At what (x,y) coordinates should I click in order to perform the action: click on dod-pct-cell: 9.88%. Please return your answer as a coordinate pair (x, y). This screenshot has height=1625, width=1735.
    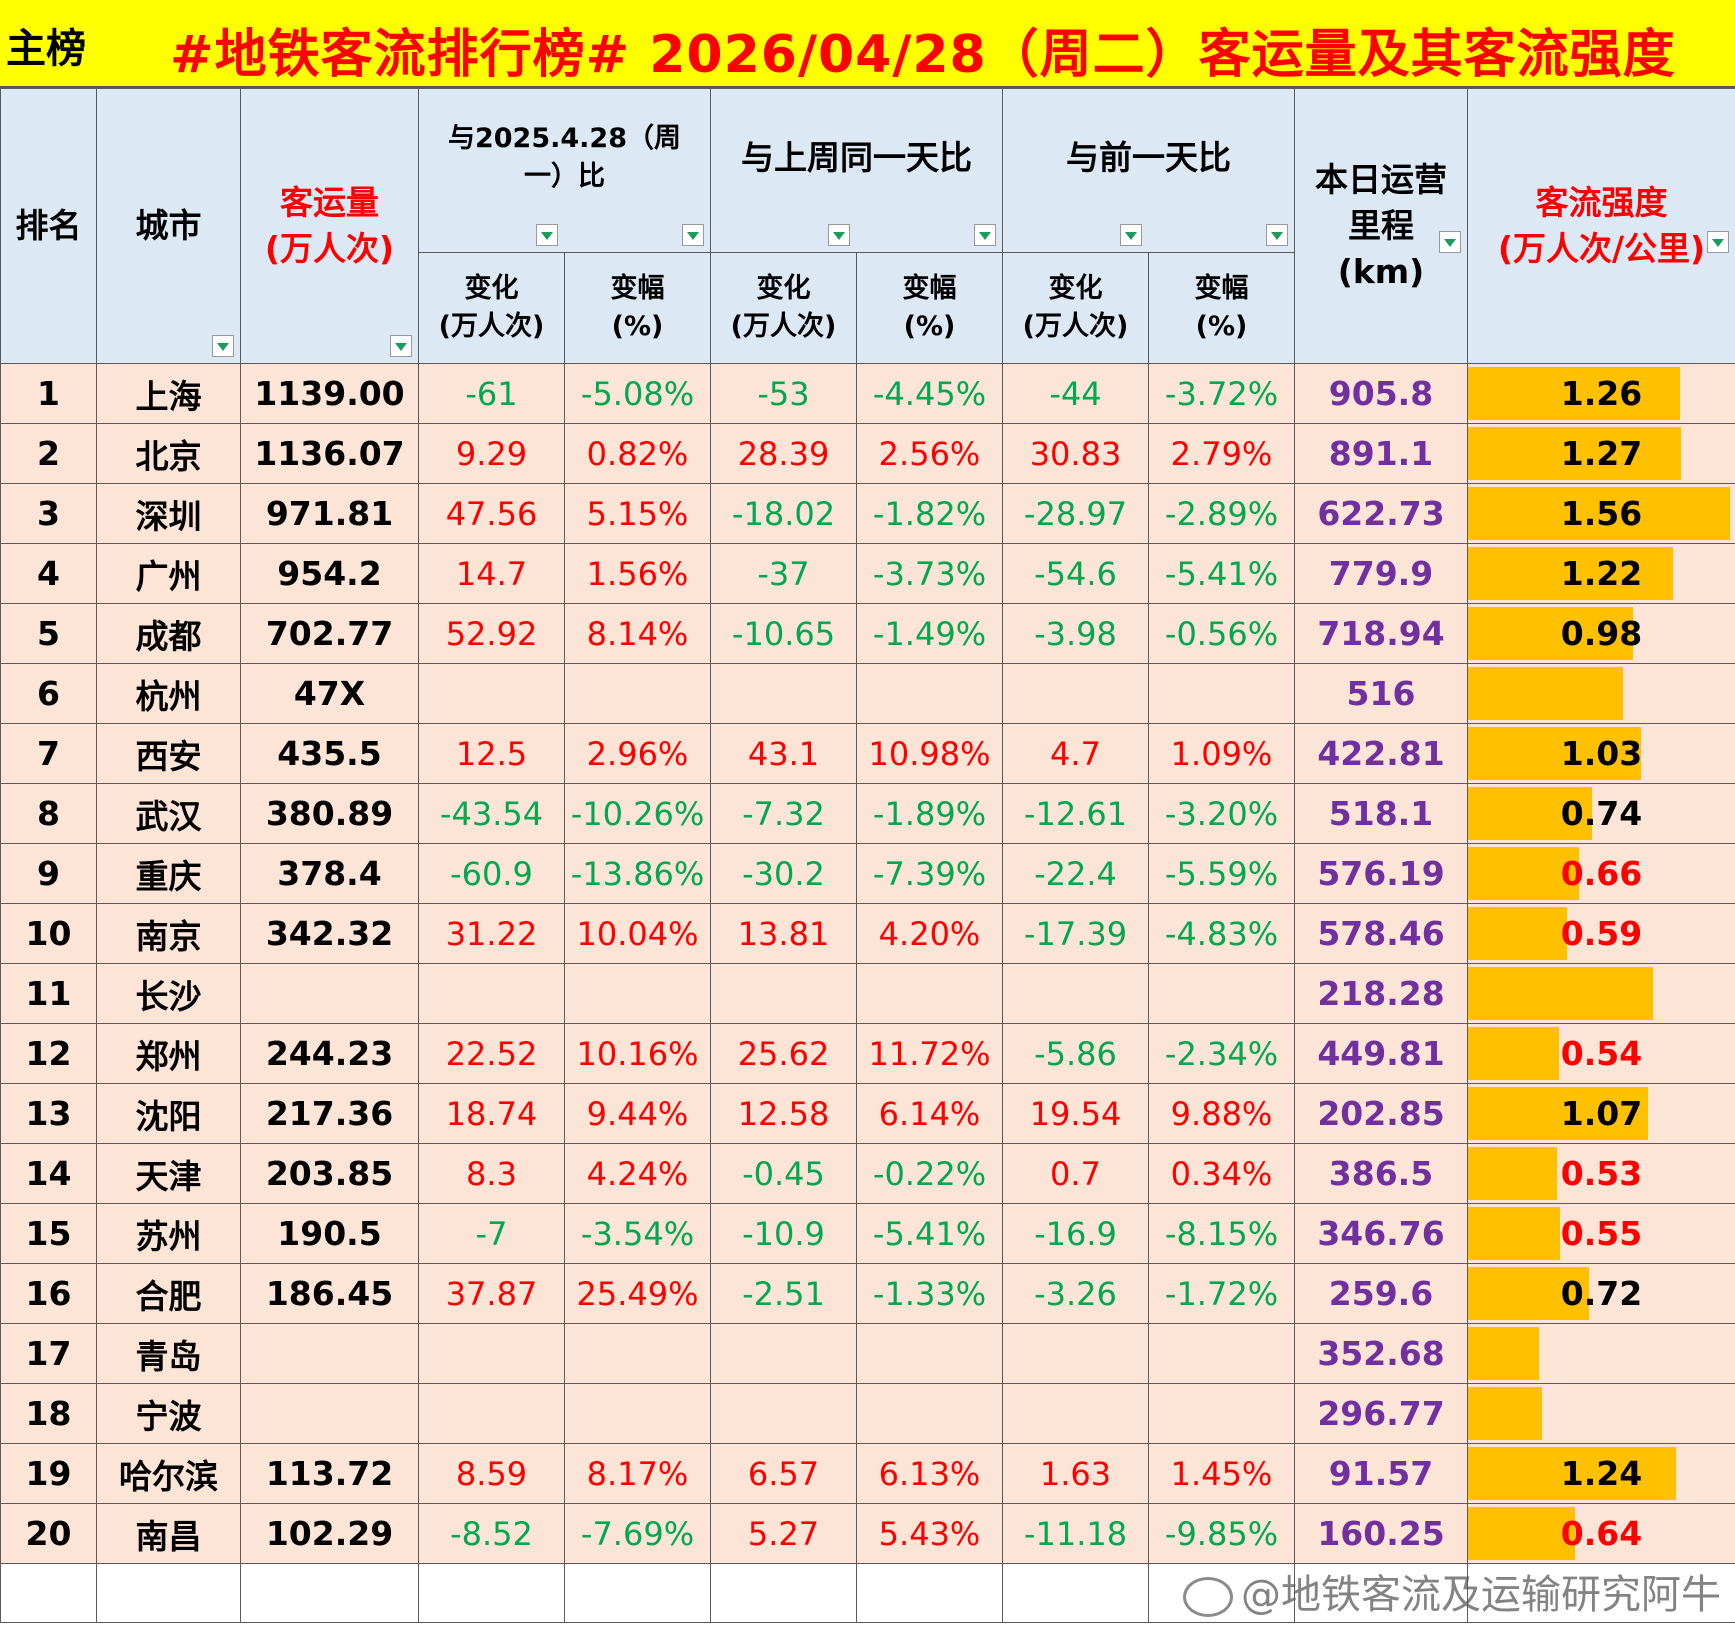
    Looking at the image, I should click on (1221, 1113).